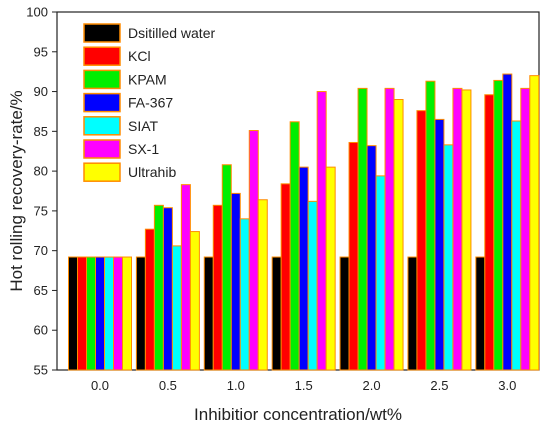  Describe the element at coordinates (109, 313) in the screenshot. I see `bar-siat-0.0` at that location.